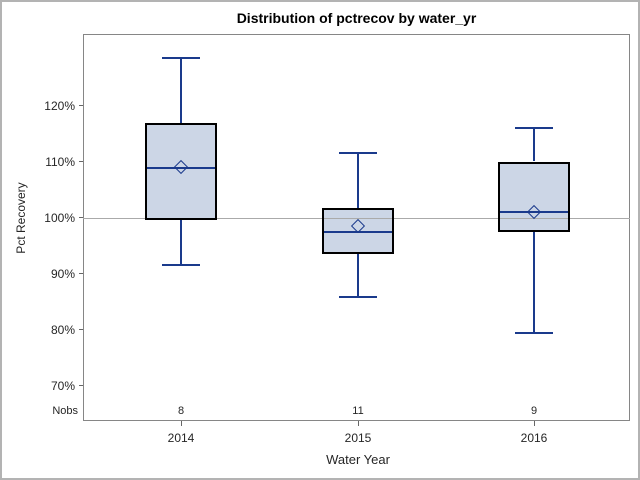  What do you see at coordinates (356, 218) in the screenshot?
I see `reference-line-100pct` at bounding box center [356, 218].